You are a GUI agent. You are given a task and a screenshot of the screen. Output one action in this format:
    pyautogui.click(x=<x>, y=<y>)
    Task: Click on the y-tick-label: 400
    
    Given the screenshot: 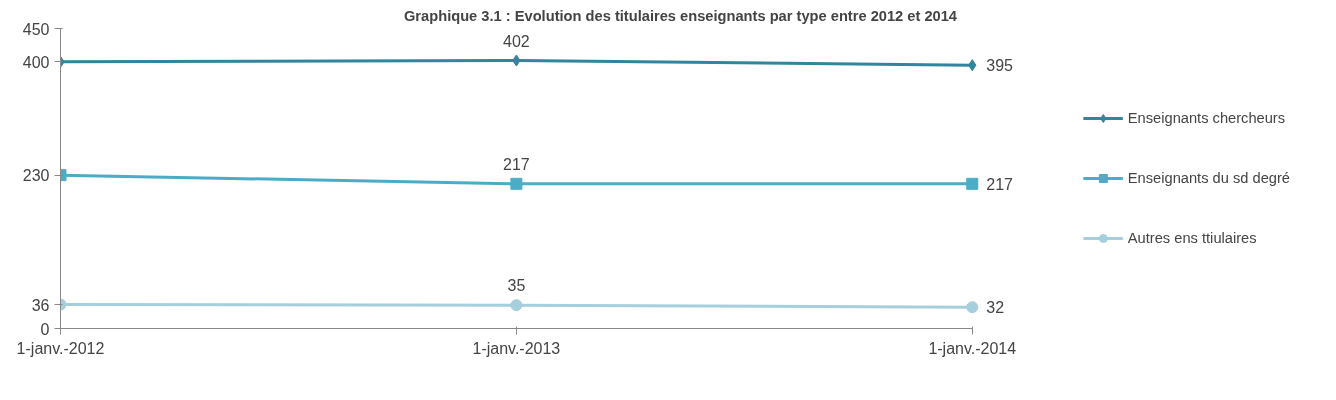 What is the action you would take?
    pyautogui.click(x=36, y=62)
    